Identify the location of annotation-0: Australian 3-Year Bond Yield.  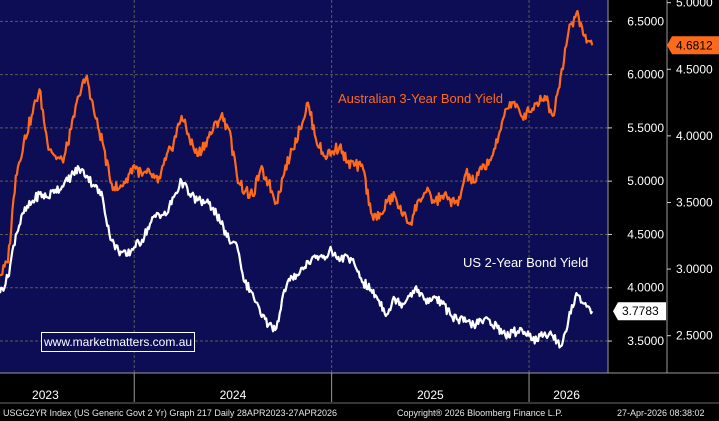
(420, 98).